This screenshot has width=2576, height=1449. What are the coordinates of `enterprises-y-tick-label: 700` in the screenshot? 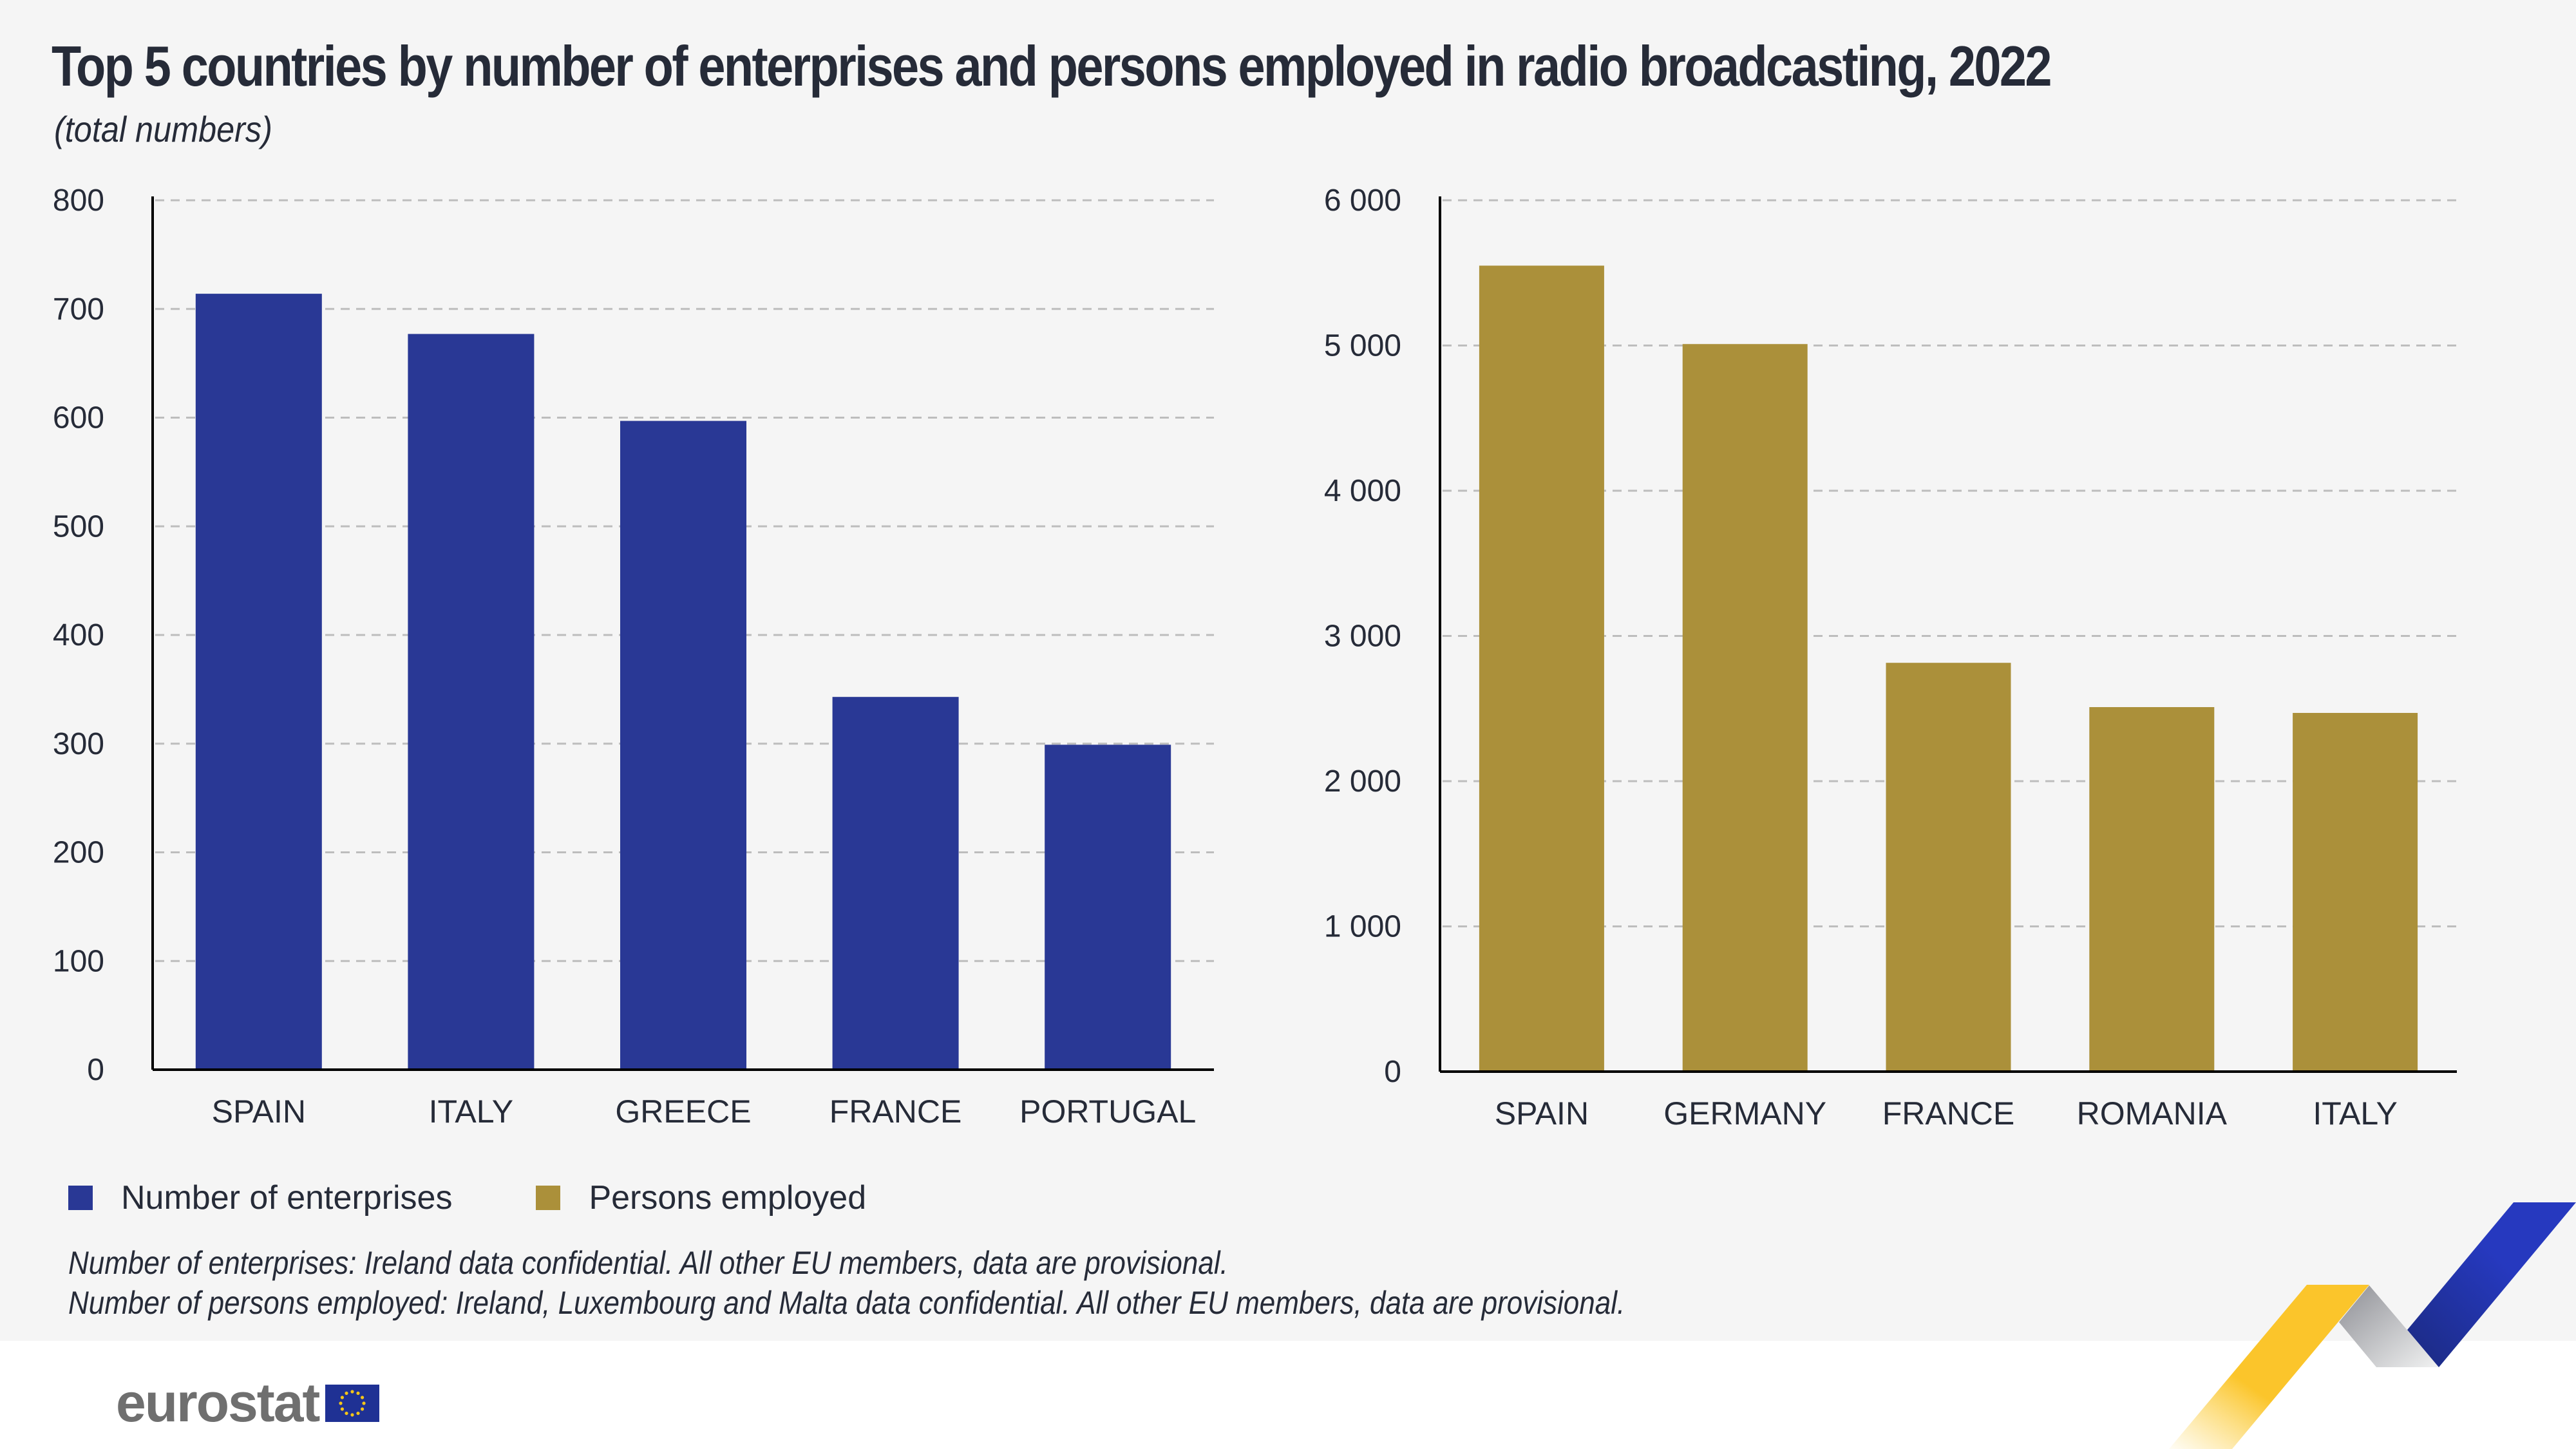 It's located at (78, 309).